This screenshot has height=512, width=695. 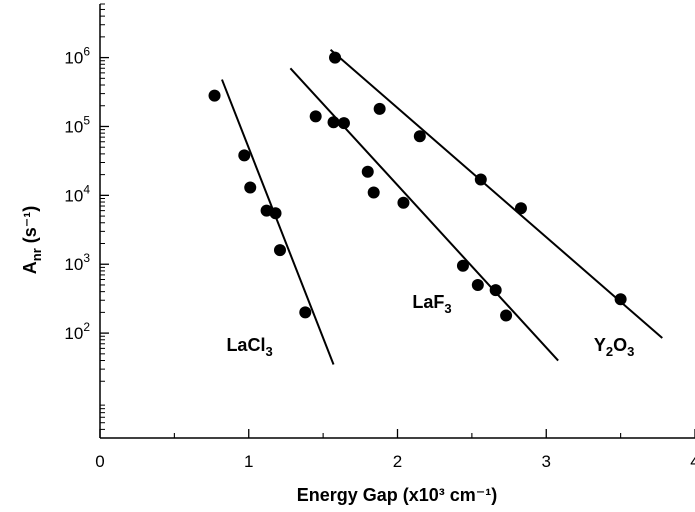 I want to click on x-tick-label: 3, so click(x=546, y=461).